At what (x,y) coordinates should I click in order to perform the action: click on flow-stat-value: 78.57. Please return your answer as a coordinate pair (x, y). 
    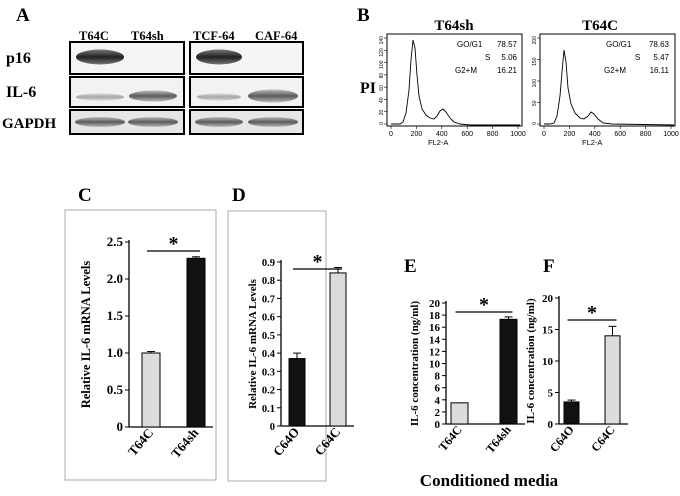
    Looking at the image, I should click on (507, 44).